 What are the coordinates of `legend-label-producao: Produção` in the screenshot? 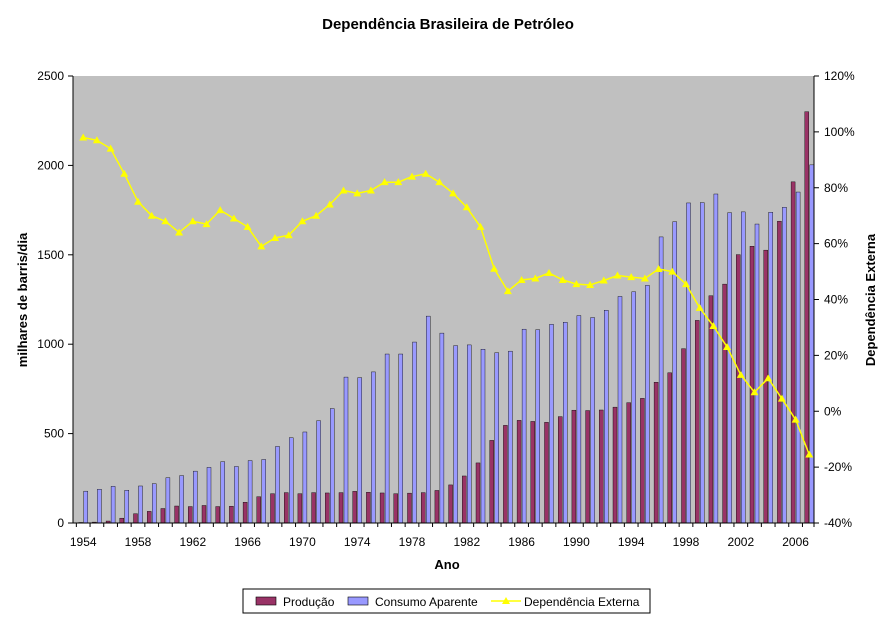 It's located at (309, 602).